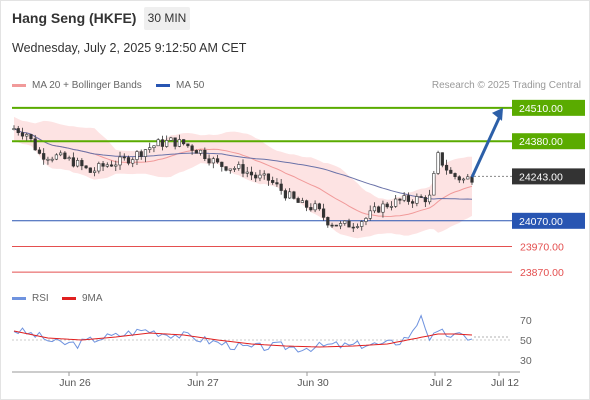 The width and height of the screenshot is (590, 400). I want to click on level-label-23870-00: 23870.00, so click(542, 273).